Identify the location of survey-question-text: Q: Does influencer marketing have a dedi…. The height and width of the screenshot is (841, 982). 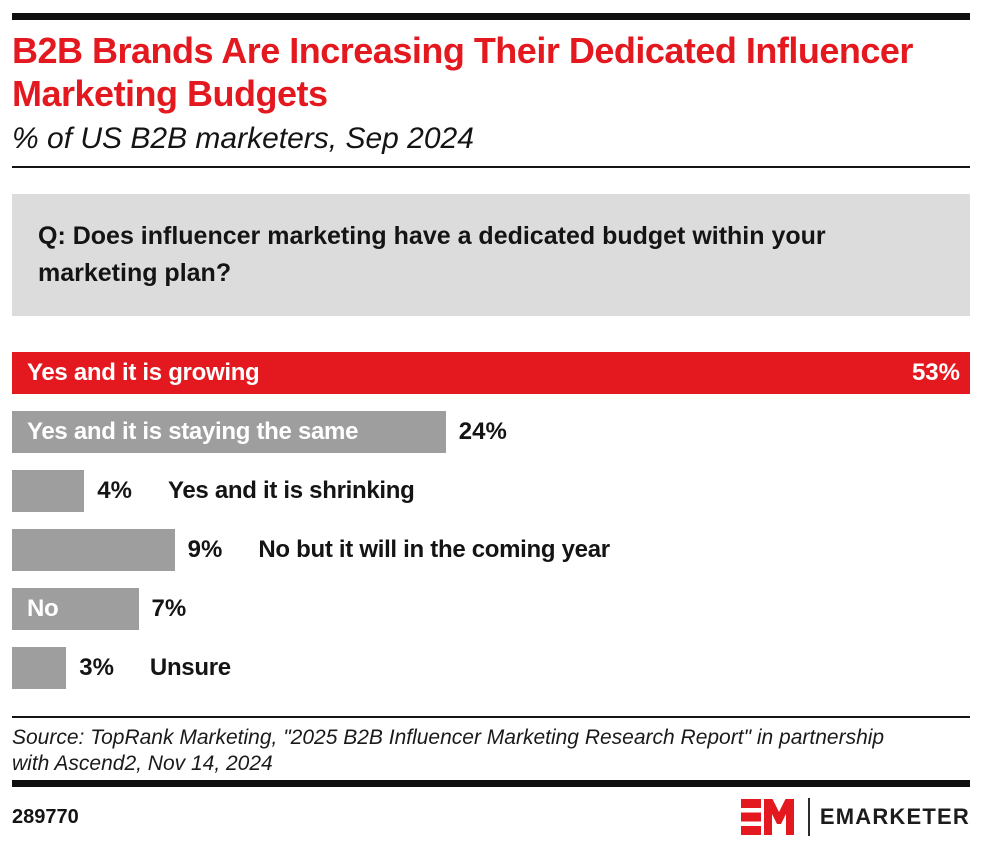
(432, 254).